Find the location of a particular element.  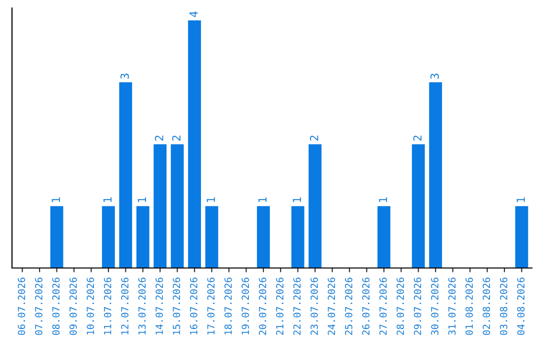

x-tick-label: 19.07.2026 is located at coordinates (246, 306).